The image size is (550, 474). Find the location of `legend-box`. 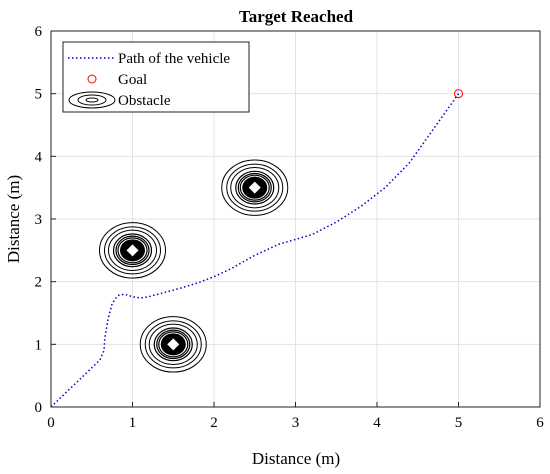

legend-box is located at coordinates (156, 77).